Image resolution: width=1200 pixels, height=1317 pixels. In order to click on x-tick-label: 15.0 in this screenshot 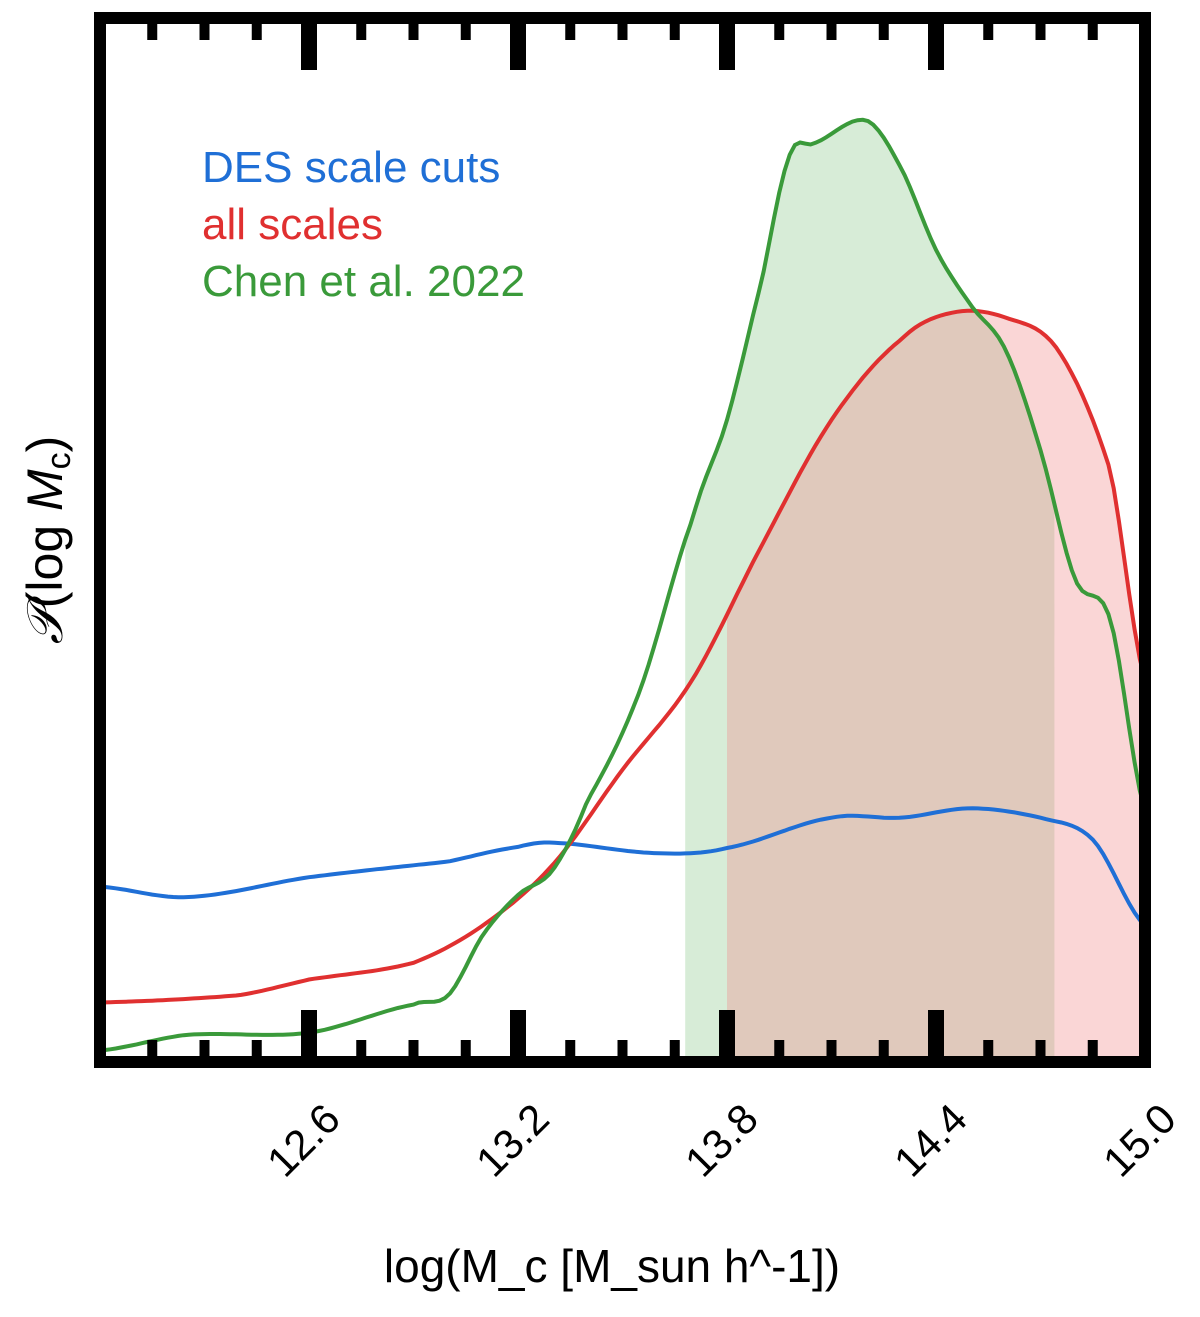, I will do `click(1139, 1140)`.